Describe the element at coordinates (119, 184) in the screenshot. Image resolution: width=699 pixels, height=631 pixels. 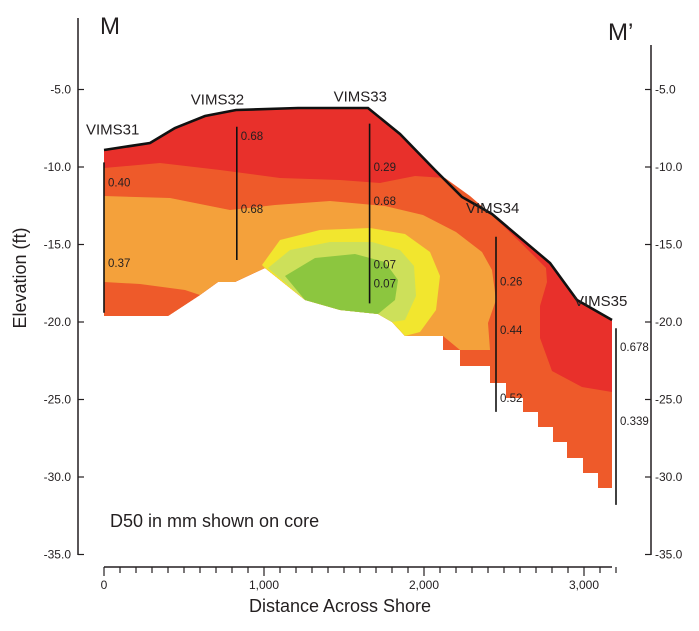
I see `d50-value-label: 0.40` at that location.